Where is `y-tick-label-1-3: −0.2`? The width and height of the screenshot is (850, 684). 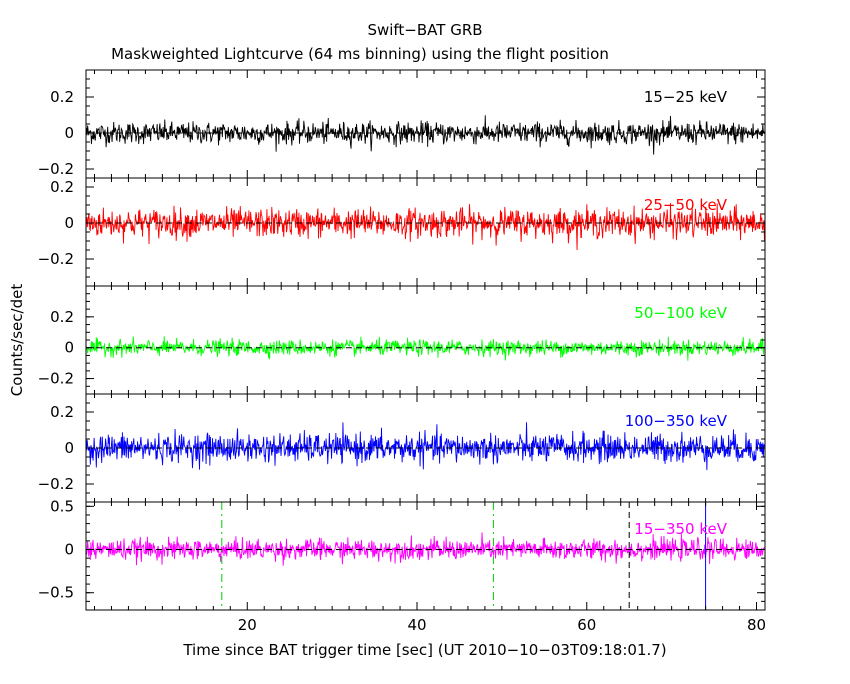 y-tick-label-1-3: −0.2 is located at coordinates (56, 169).